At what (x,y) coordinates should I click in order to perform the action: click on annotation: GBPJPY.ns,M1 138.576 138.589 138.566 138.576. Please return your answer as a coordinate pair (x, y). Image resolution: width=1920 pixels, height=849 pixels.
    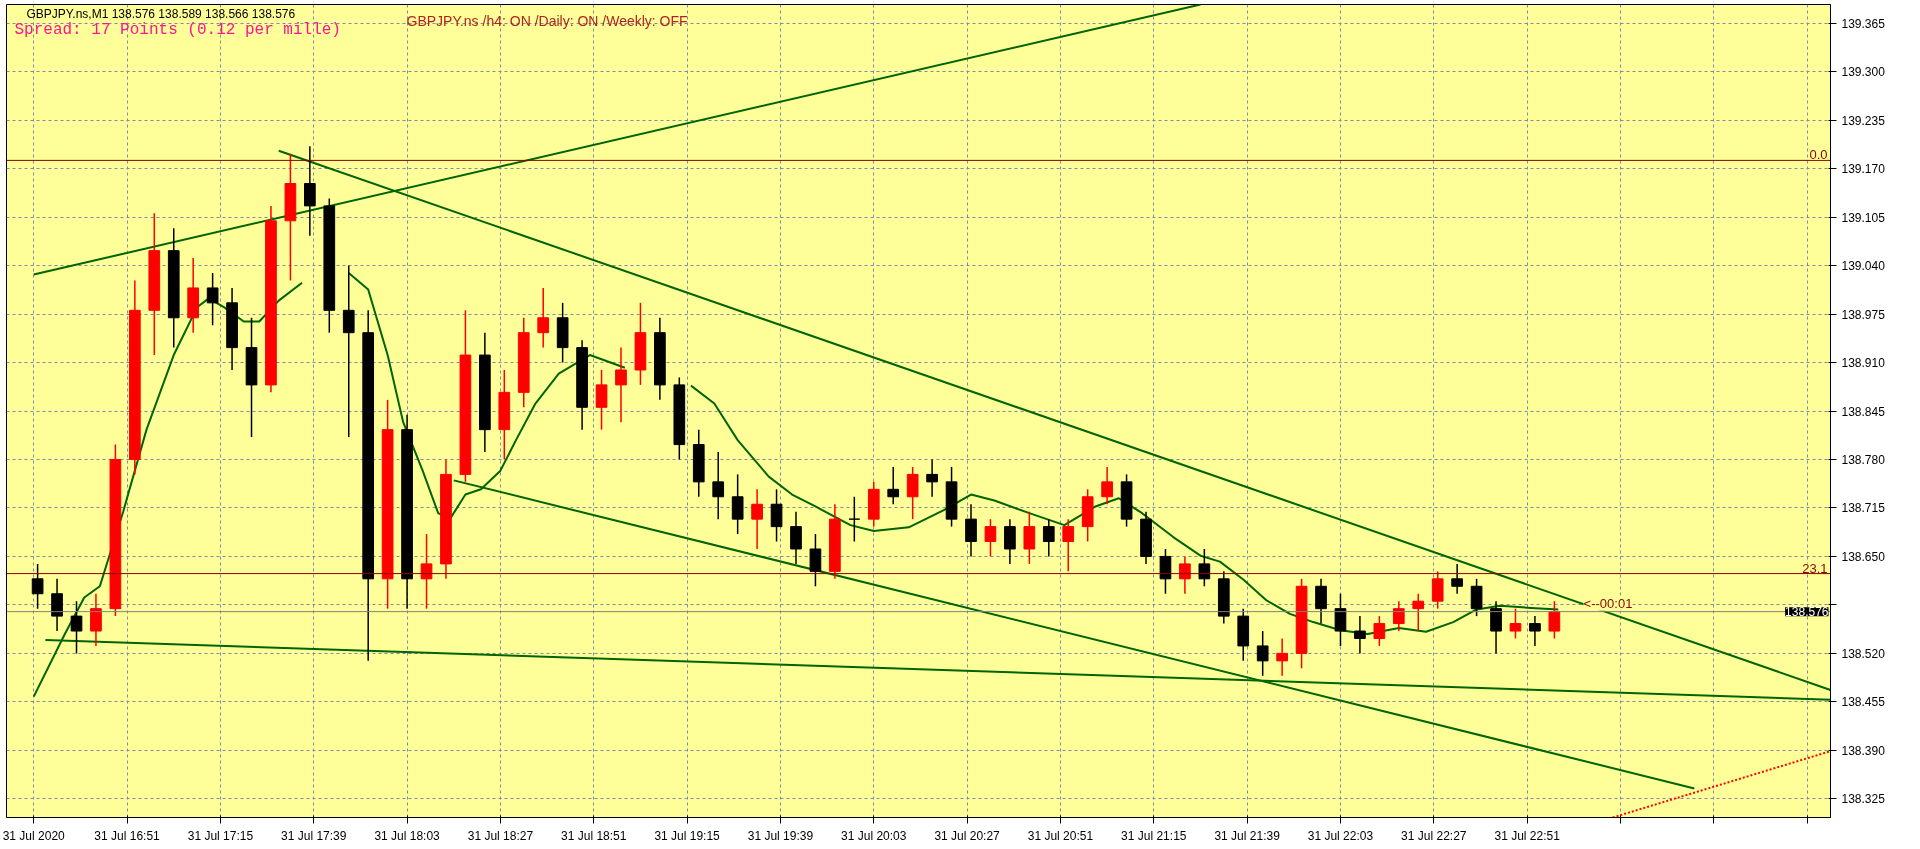
    Looking at the image, I should click on (161, 13).